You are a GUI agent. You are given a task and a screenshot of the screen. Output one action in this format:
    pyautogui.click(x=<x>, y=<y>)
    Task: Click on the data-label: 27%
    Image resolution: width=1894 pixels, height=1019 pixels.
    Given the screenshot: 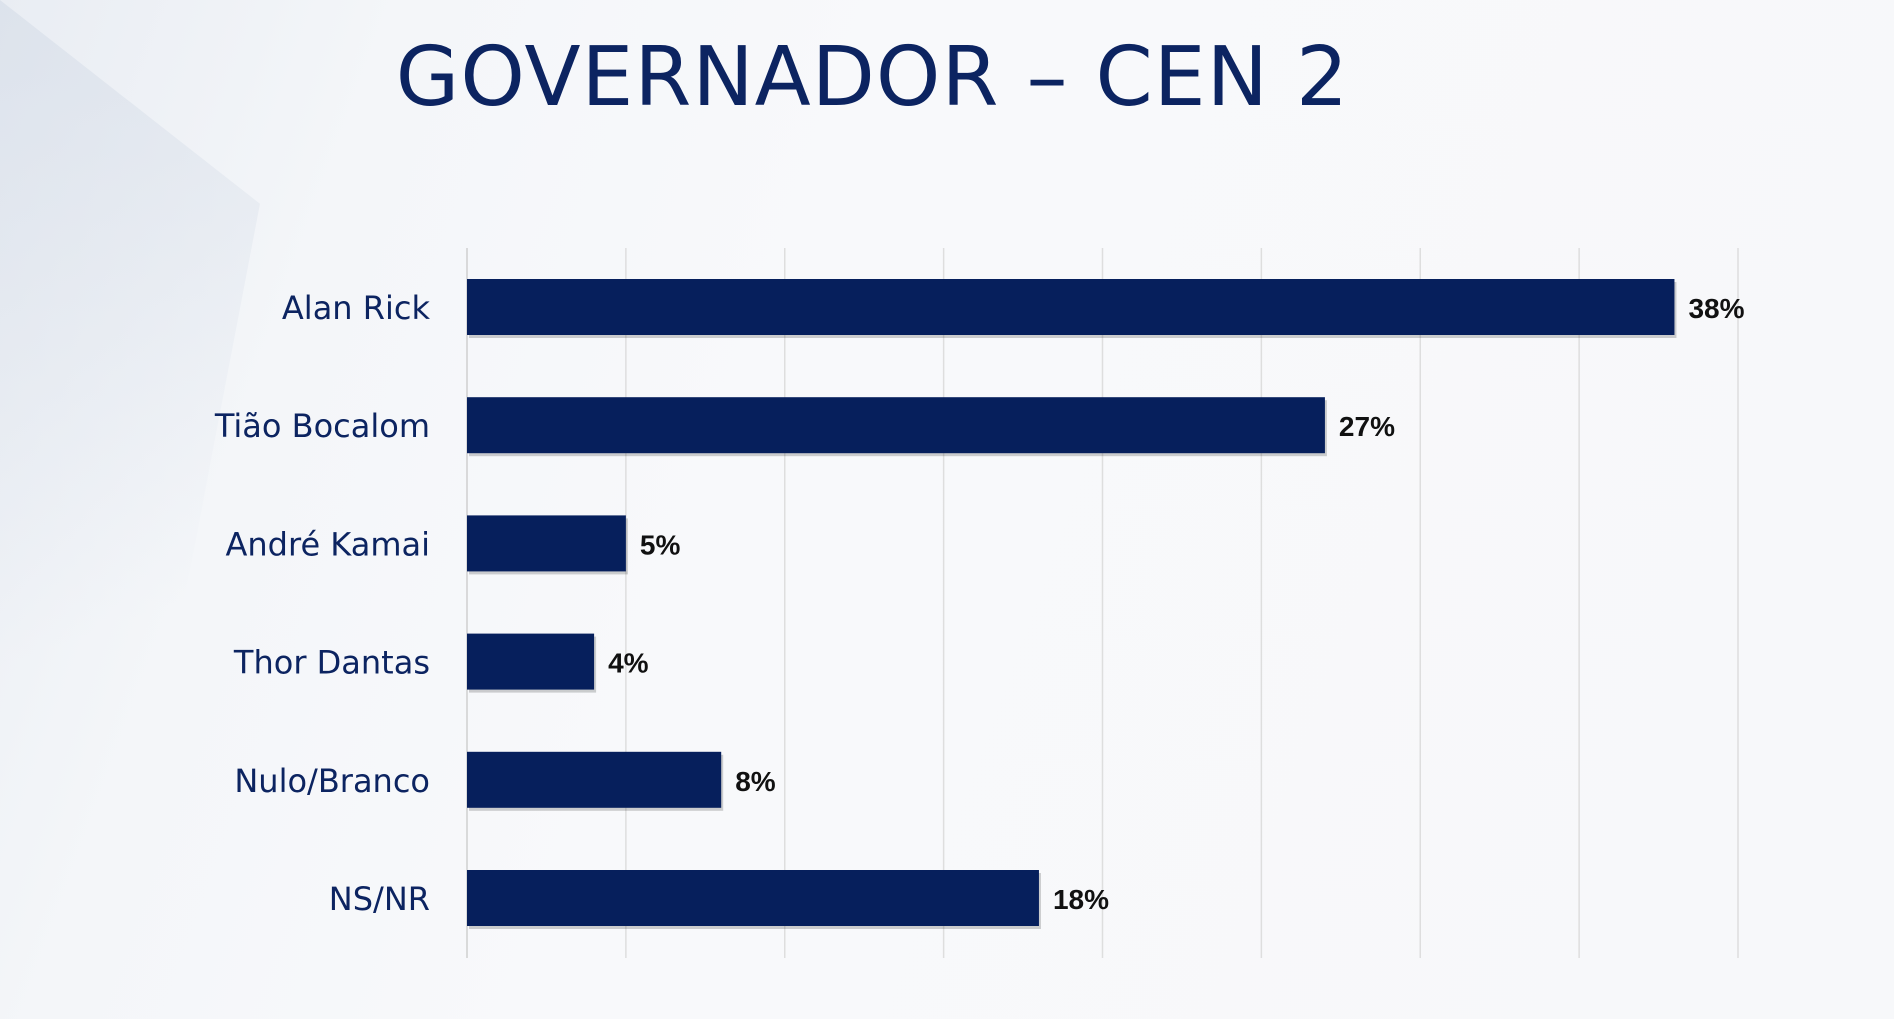 What is the action you would take?
    pyautogui.click(x=1367, y=426)
    